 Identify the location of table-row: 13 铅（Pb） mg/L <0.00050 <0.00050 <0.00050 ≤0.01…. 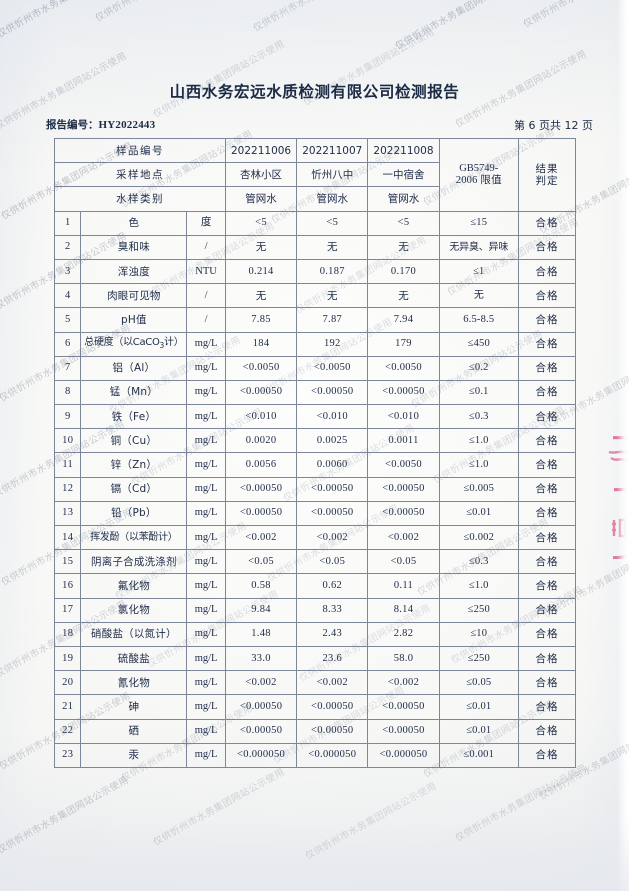
(315, 513).